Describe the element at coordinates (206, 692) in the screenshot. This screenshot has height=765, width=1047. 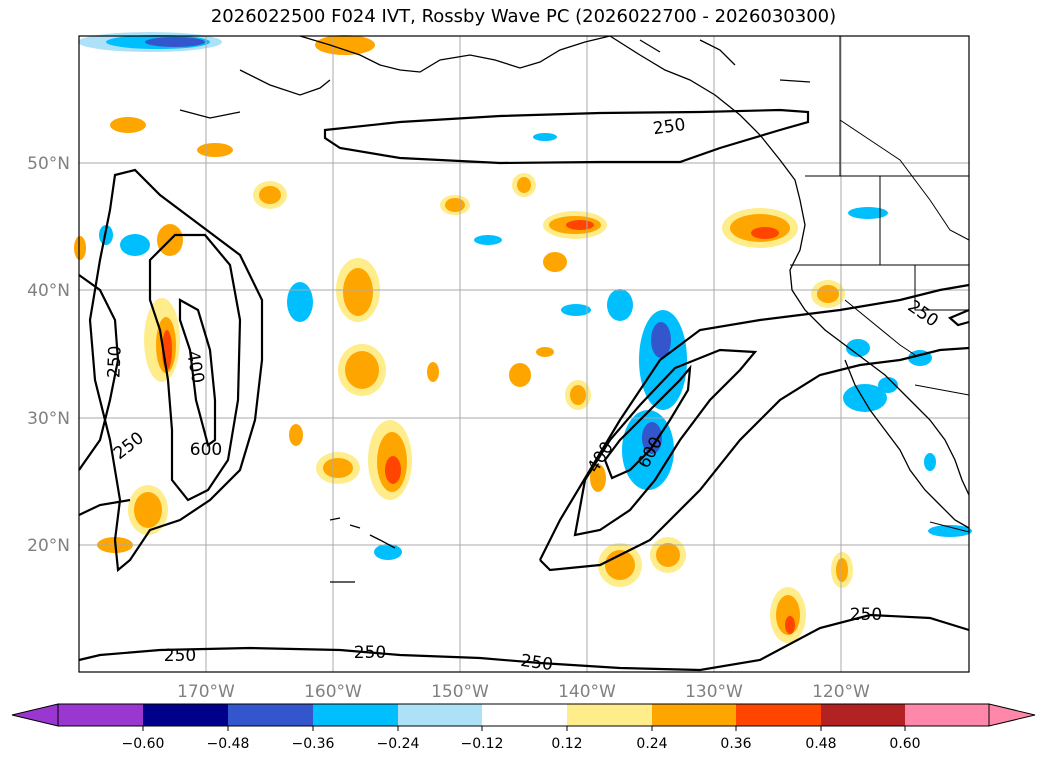
I see `lon-label: 170°W` at that location.